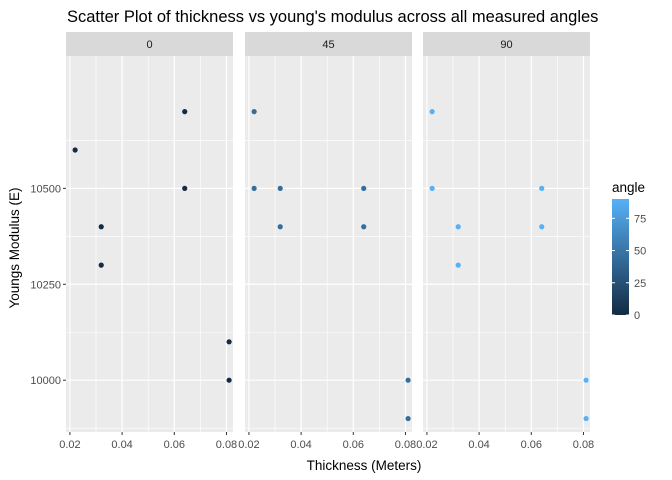 Image resolution: width=672 pixels, height=480 pixels. Describe the element at coordinates (637, 316) in the screenshot. I see `legend-tick-label: 0` at that location.